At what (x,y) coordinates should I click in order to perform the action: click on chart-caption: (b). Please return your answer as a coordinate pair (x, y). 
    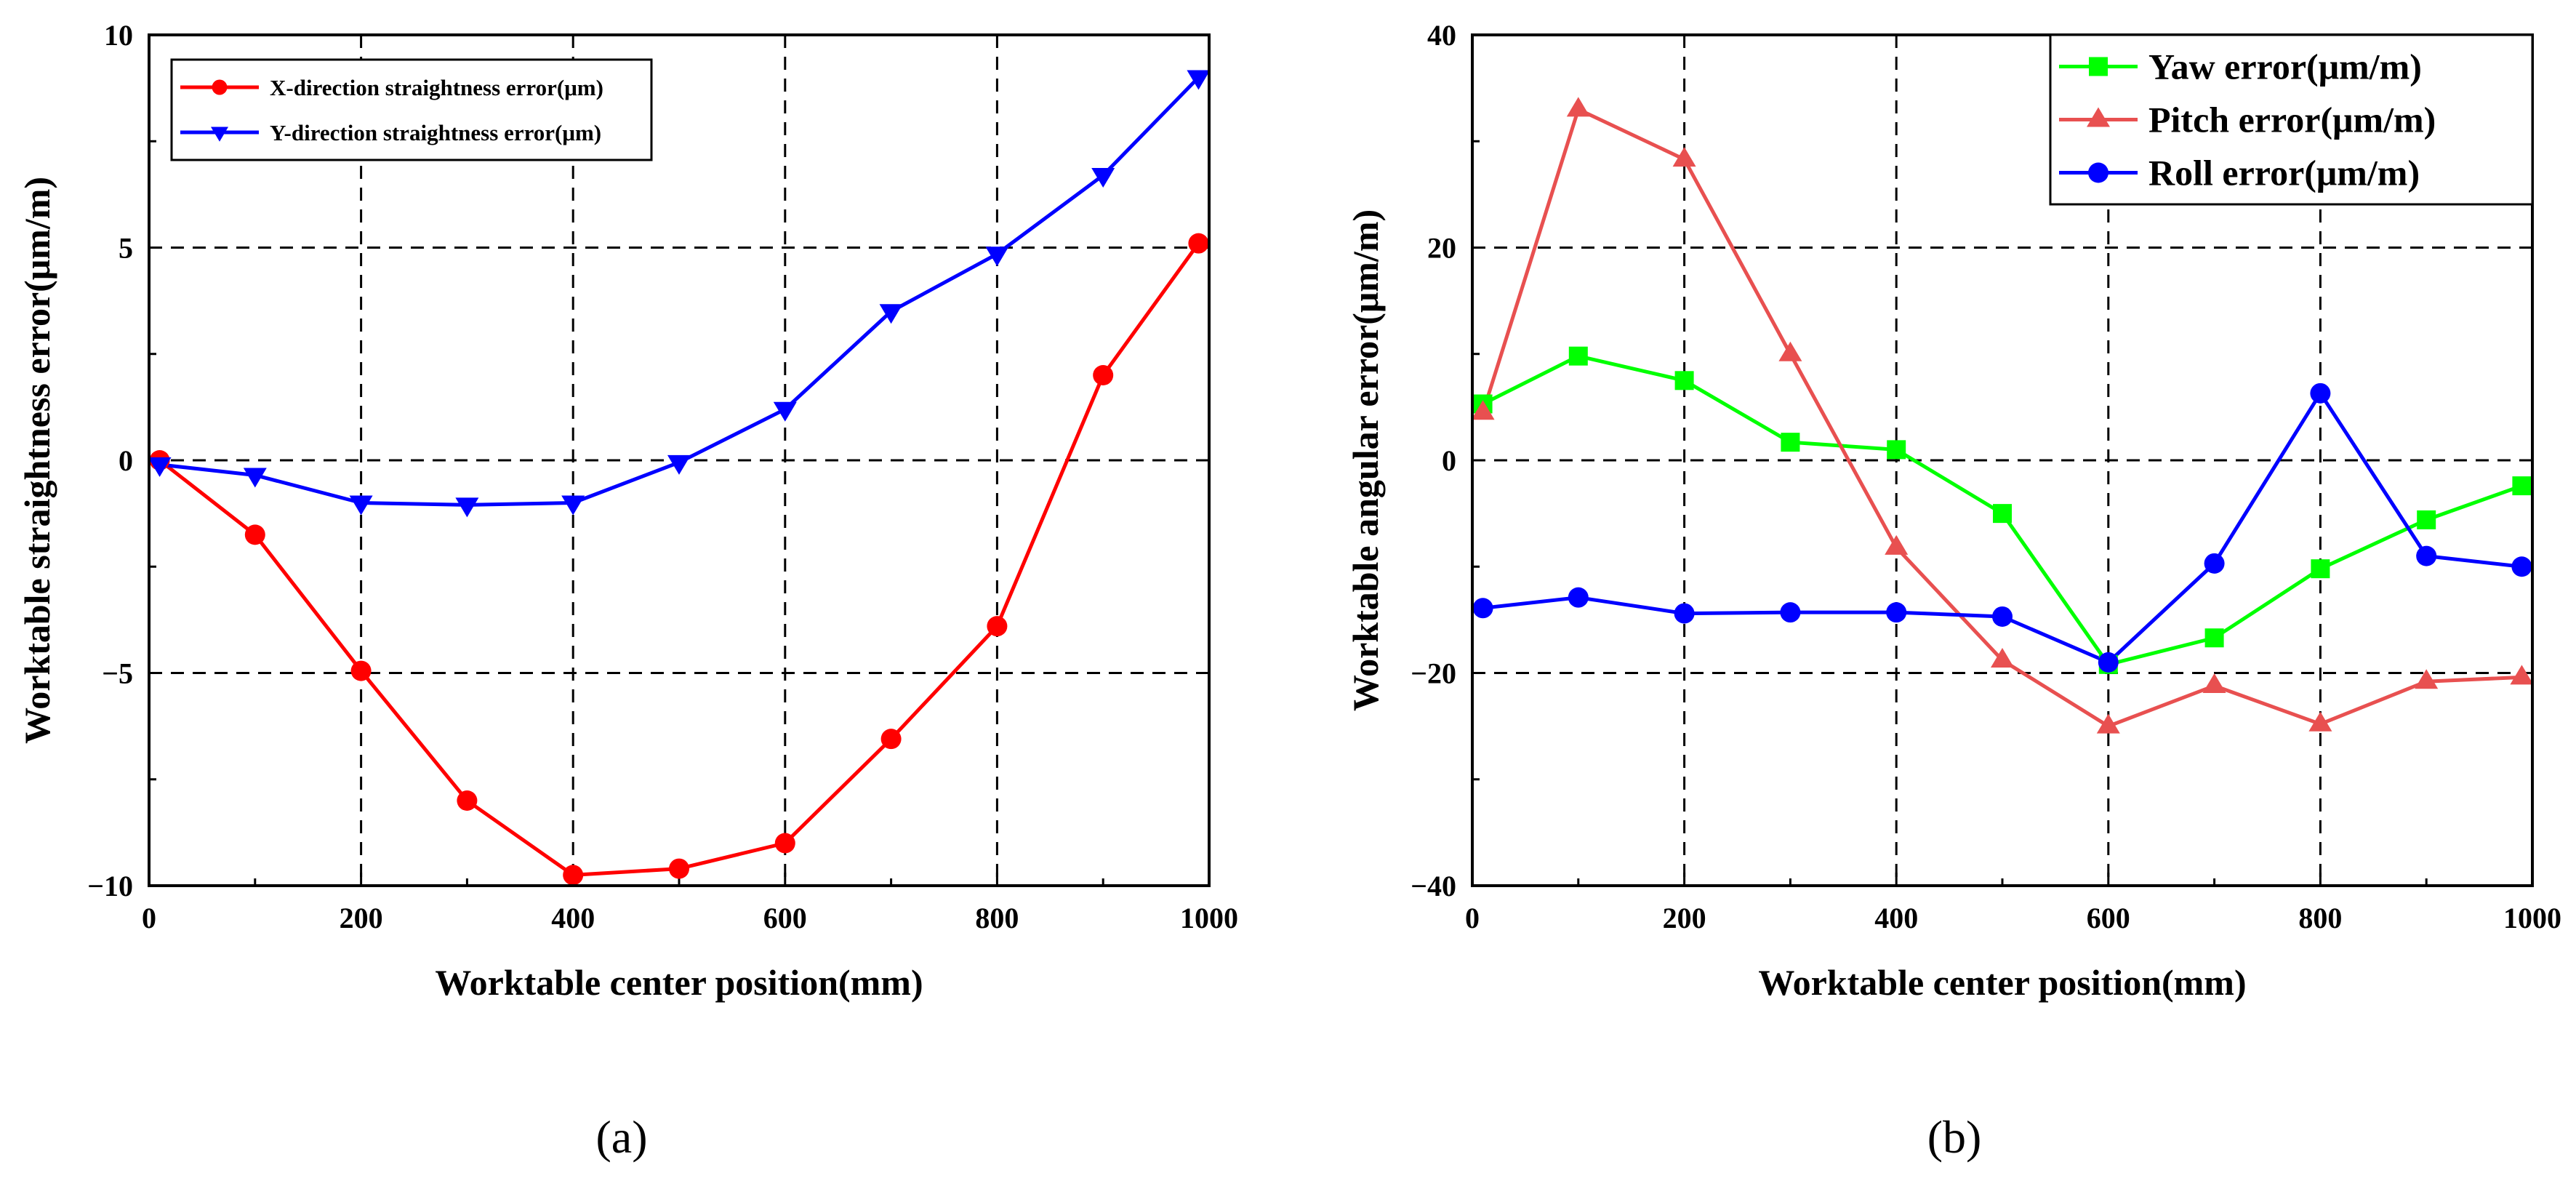
    Looking at the image, I should click on (1955, 1137).